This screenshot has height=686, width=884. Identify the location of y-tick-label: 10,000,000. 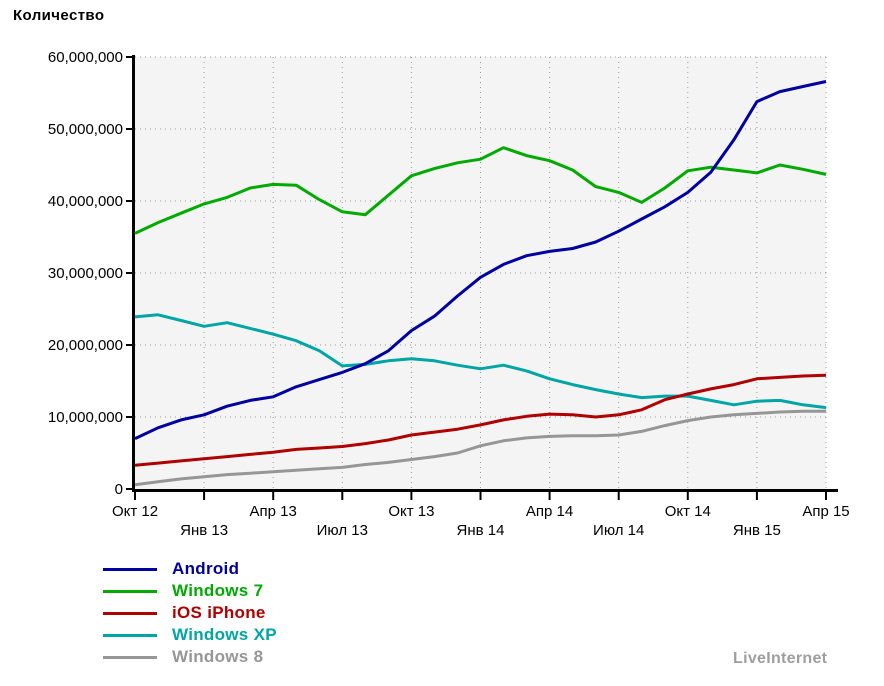
(85, 417).